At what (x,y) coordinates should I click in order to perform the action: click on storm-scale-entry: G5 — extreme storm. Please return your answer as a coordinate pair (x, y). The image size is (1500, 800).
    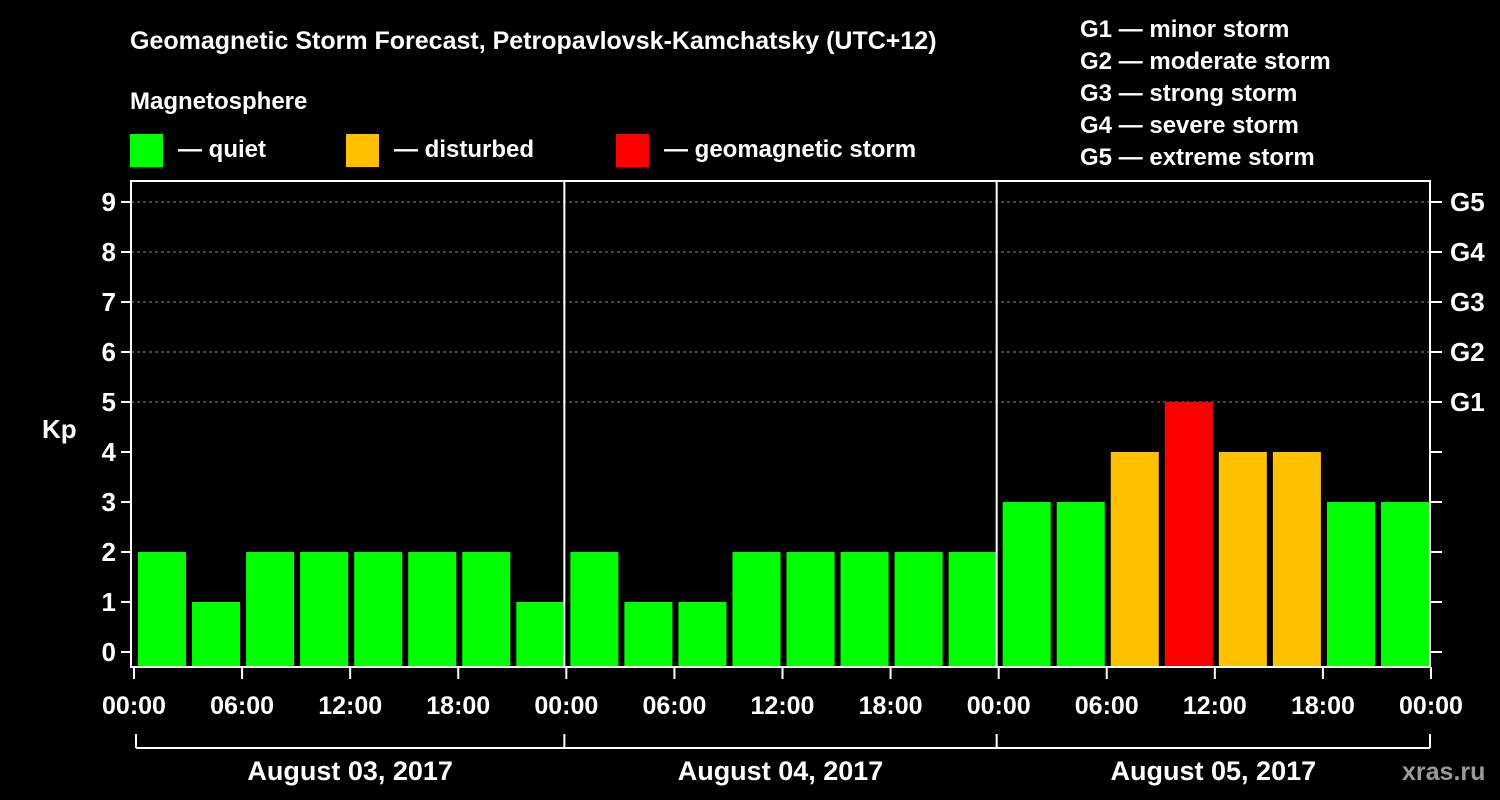
    Looking at the image, I should click on (1197, 157).